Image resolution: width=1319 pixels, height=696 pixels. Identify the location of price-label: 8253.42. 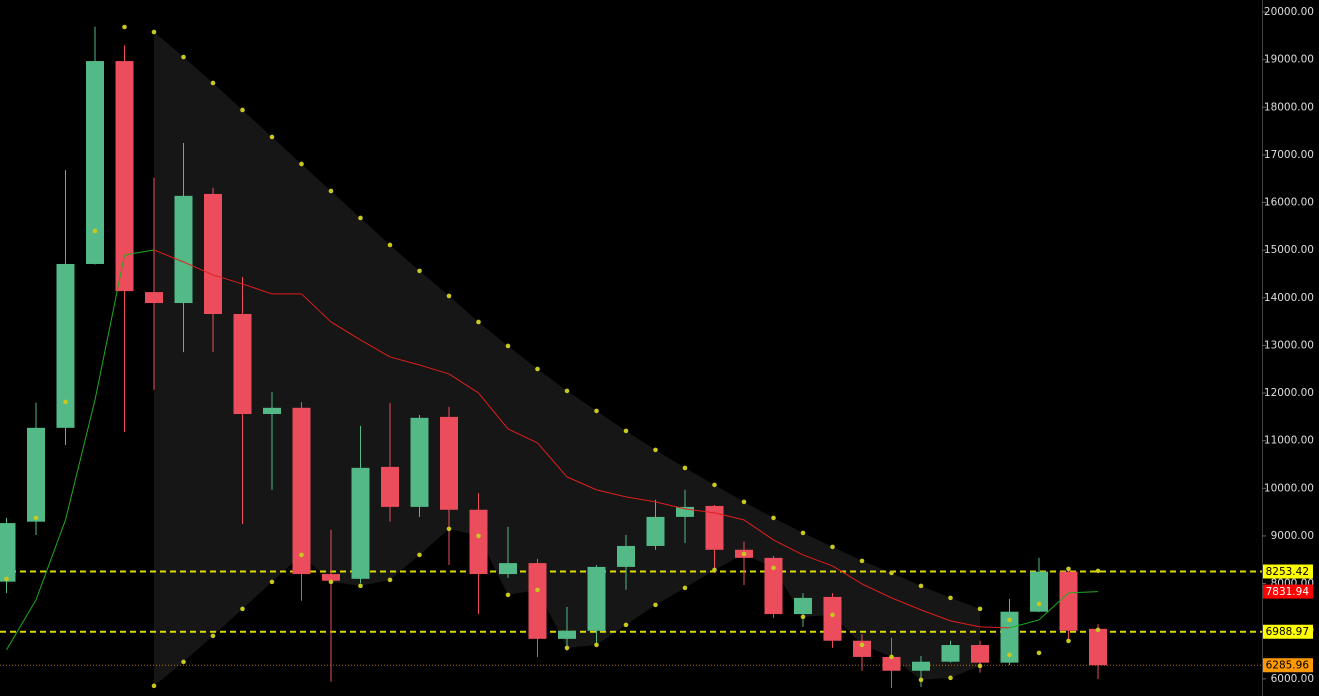
(1287, 572).